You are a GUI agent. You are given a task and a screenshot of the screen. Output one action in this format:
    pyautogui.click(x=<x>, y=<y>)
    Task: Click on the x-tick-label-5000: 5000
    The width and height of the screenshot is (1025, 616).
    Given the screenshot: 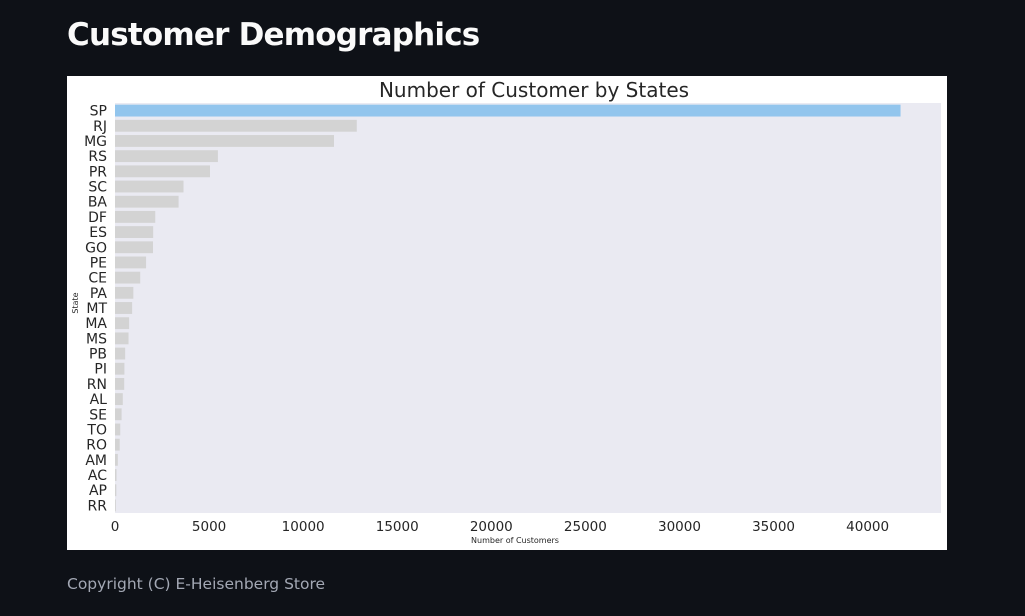 What is the action you would take?
    pyautogui.click(x=209, y=527)
    